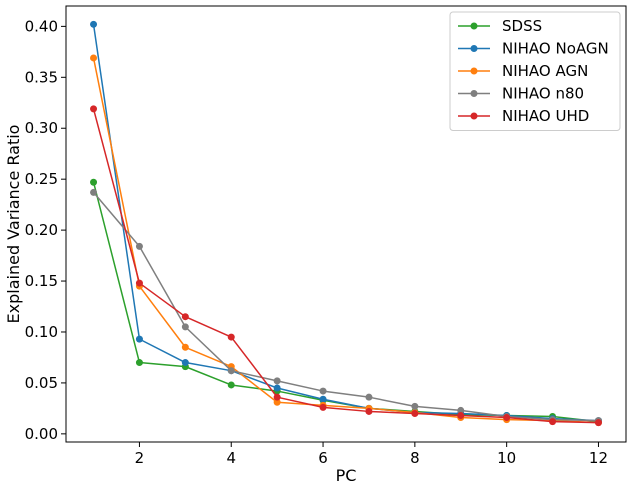  I want to click on y-axis: 0.00 0.05 0.10 0.15 0.20 0.25 0.30 0.35 0.40, so click(45, 230).